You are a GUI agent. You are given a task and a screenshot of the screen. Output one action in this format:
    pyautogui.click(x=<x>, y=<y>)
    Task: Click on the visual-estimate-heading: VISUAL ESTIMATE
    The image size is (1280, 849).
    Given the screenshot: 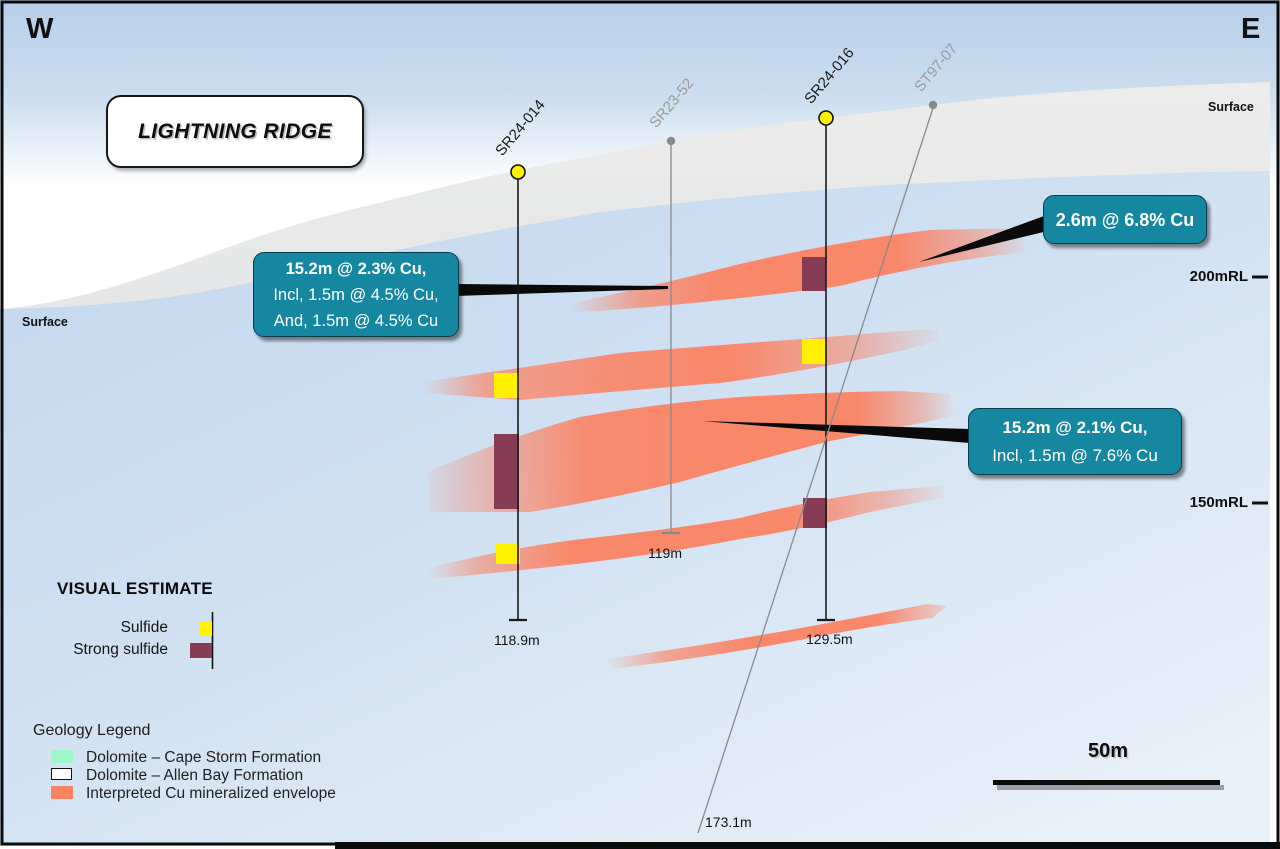 What is the action you would take?
    pyautogui.click(x=135, y=588)
    